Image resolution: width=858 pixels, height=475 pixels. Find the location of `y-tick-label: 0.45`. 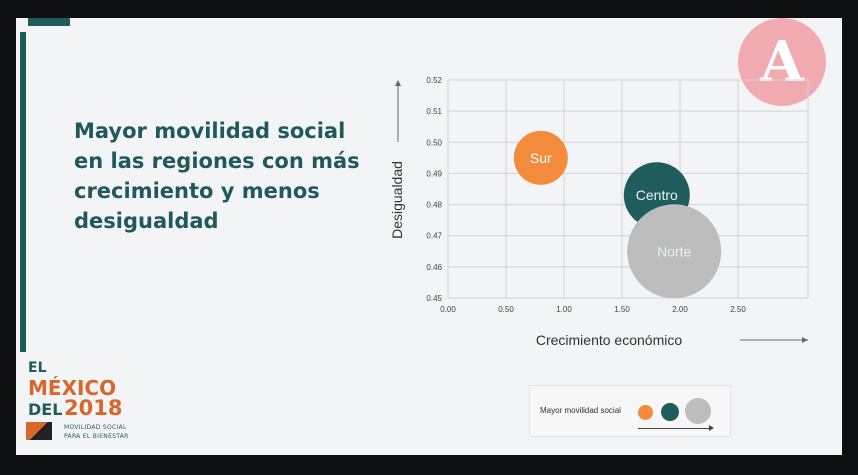

y-tick-label: 0.45 is located at coordinates (434, 298).